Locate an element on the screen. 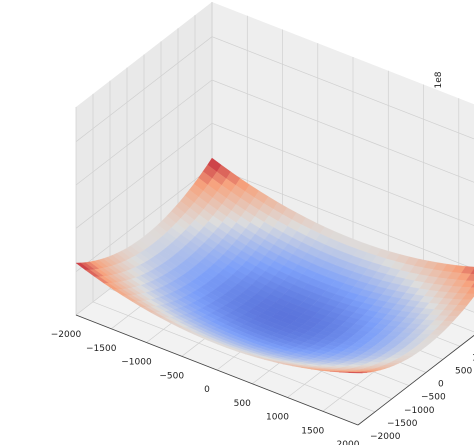  x-tick-label: 2000 is located at coordinates (348, 442).